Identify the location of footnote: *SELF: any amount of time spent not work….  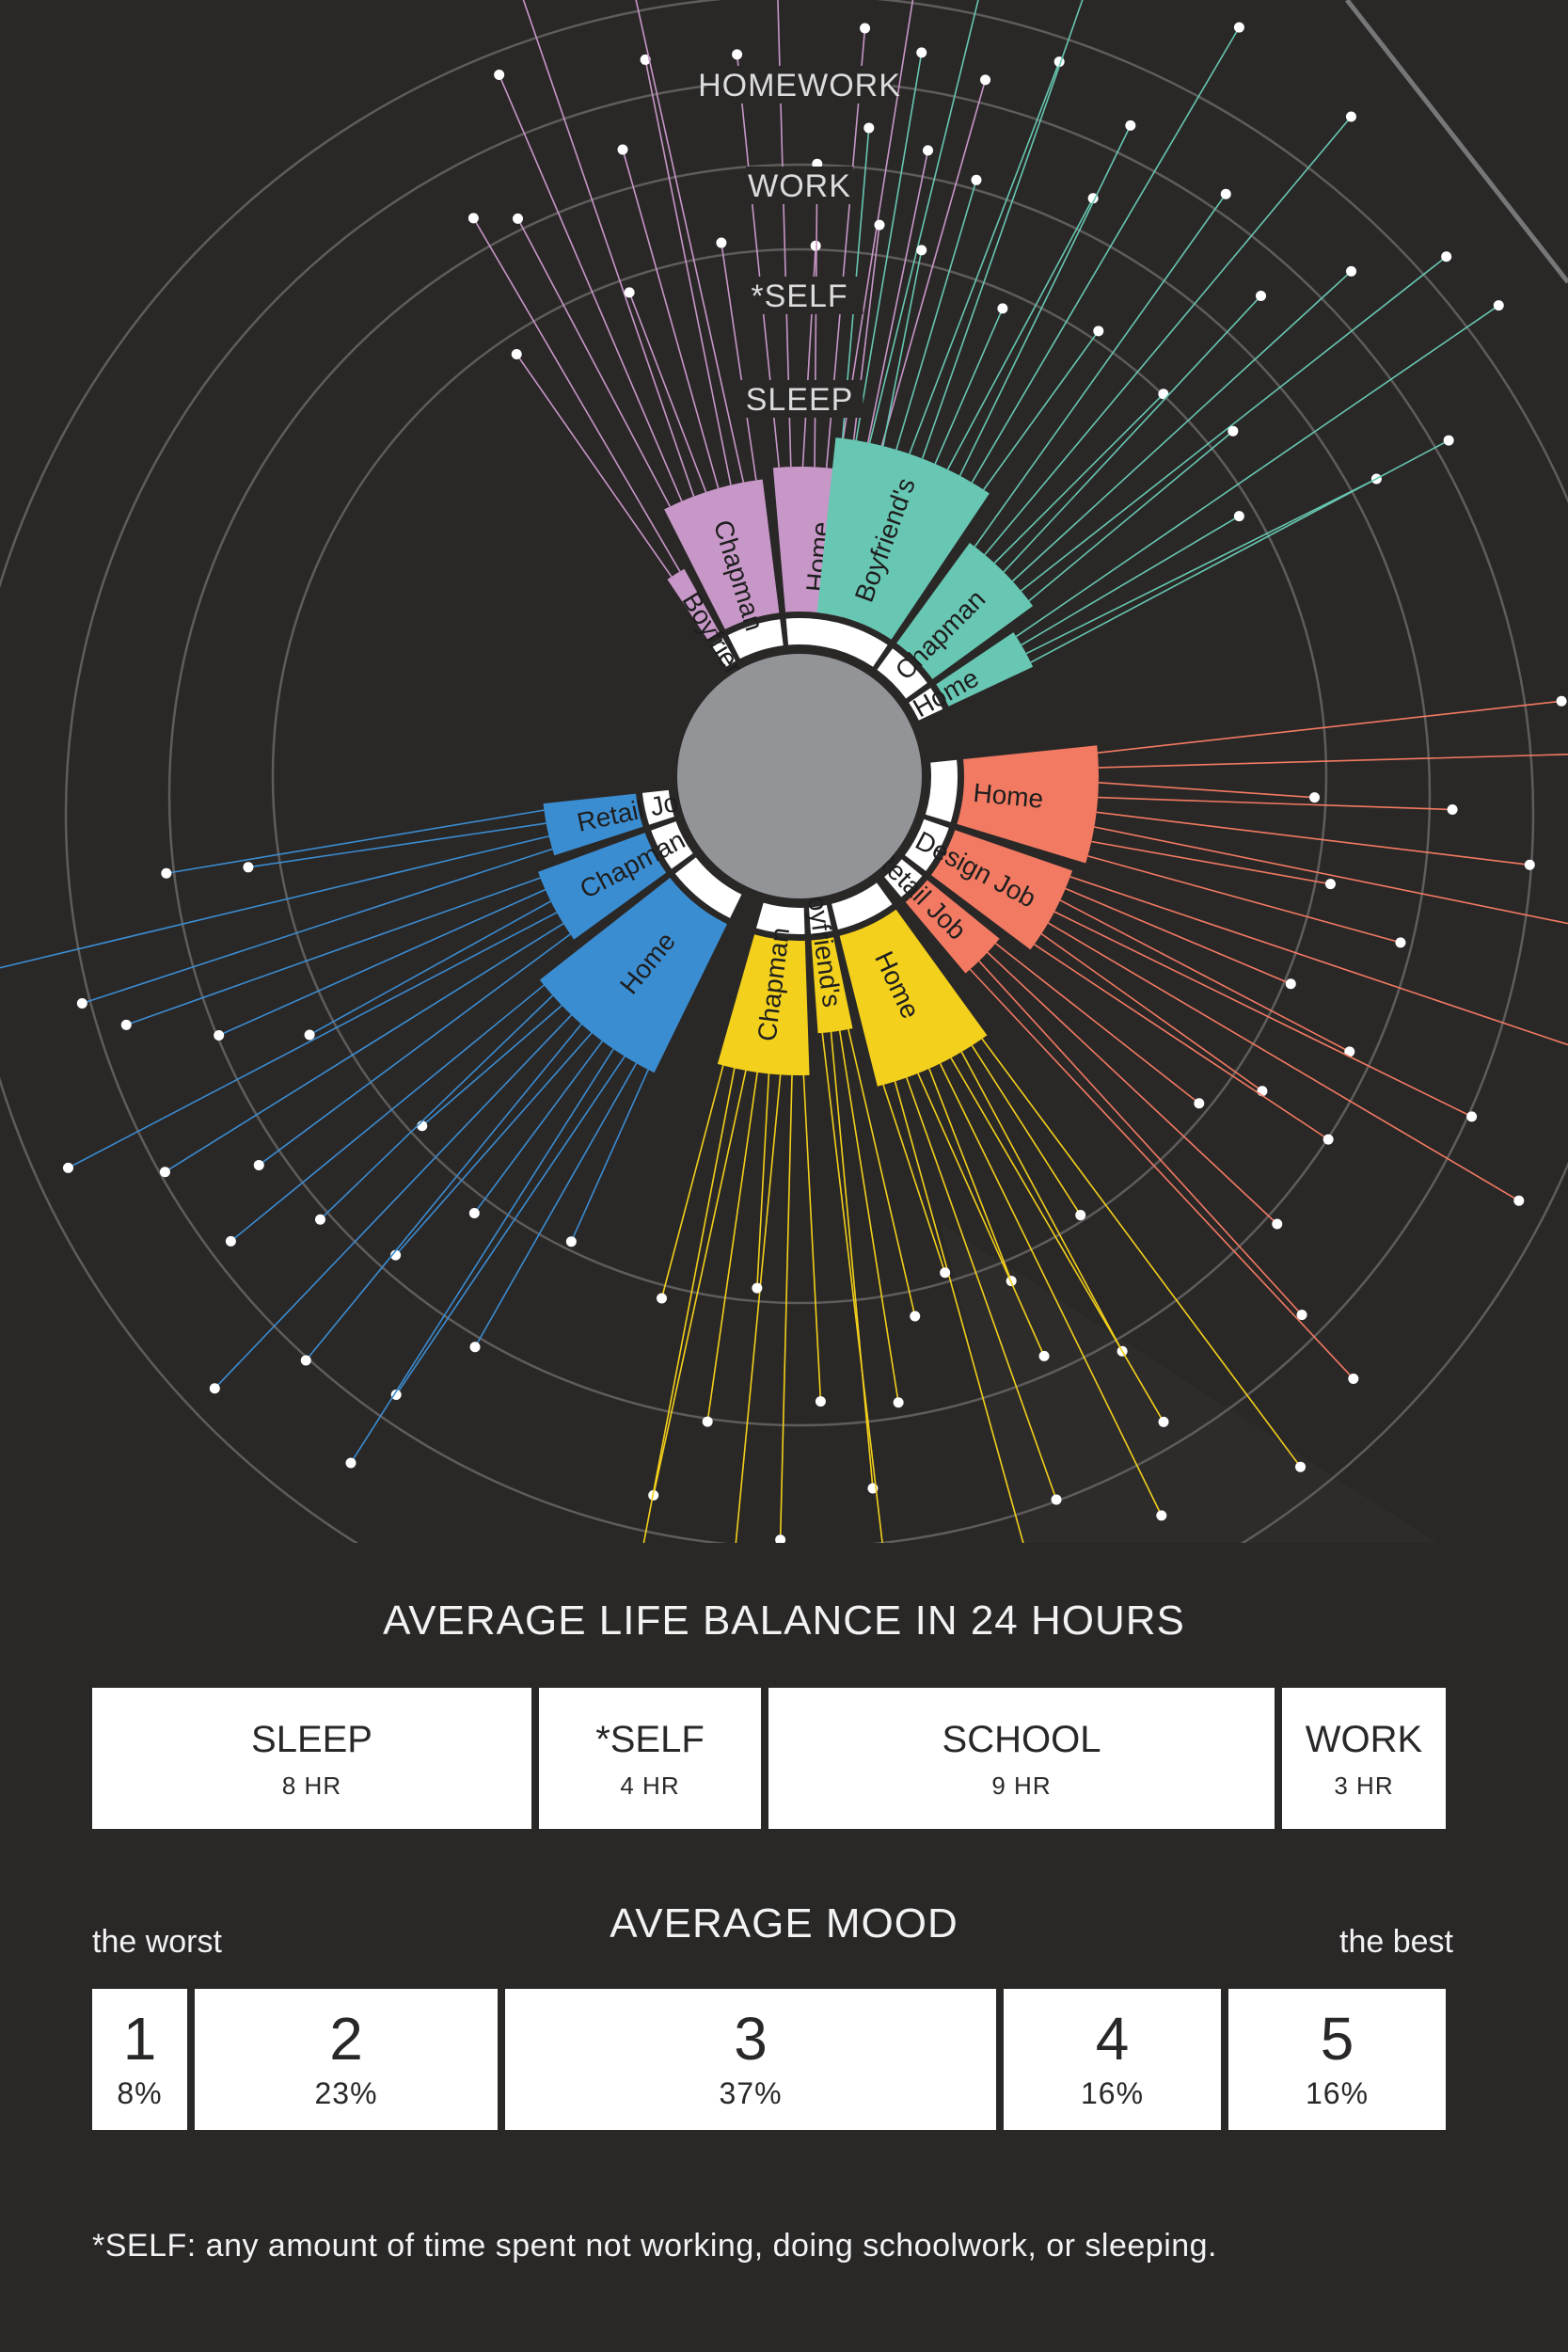
(655, 2246).